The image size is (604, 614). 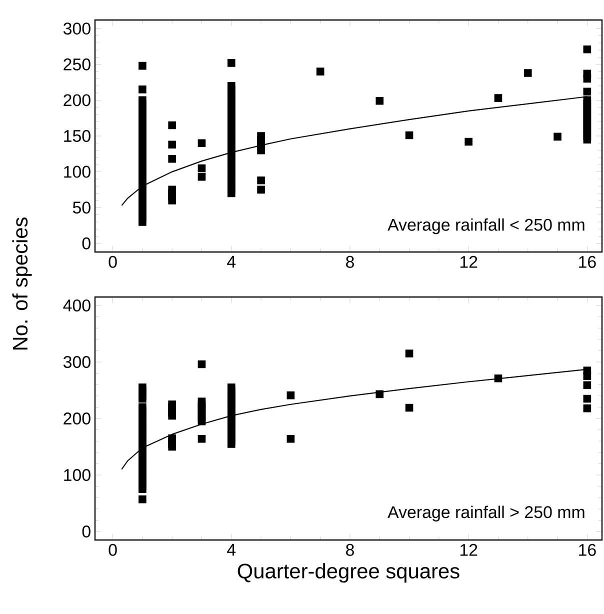 What do you see at coordinates (77, 64) in the screenshot?
I see `y-tick-label: 250` at bounding box center [77, 64].